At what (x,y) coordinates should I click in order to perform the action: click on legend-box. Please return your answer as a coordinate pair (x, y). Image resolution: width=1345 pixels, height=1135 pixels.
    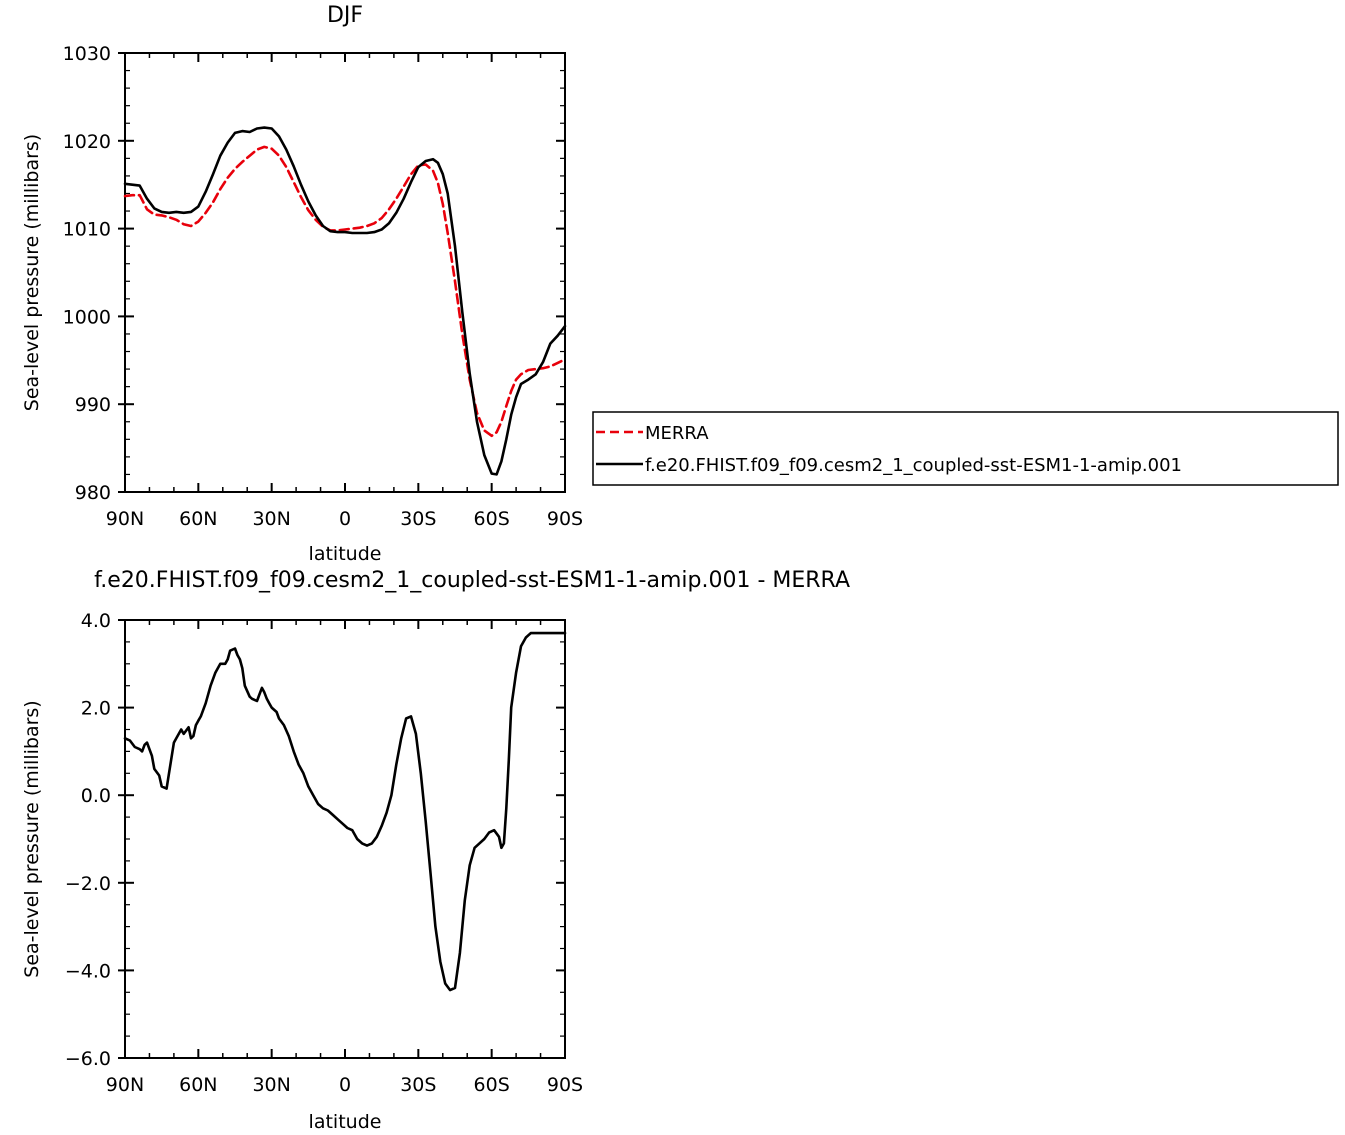
    Looking at the image, I should click on (965, 448).